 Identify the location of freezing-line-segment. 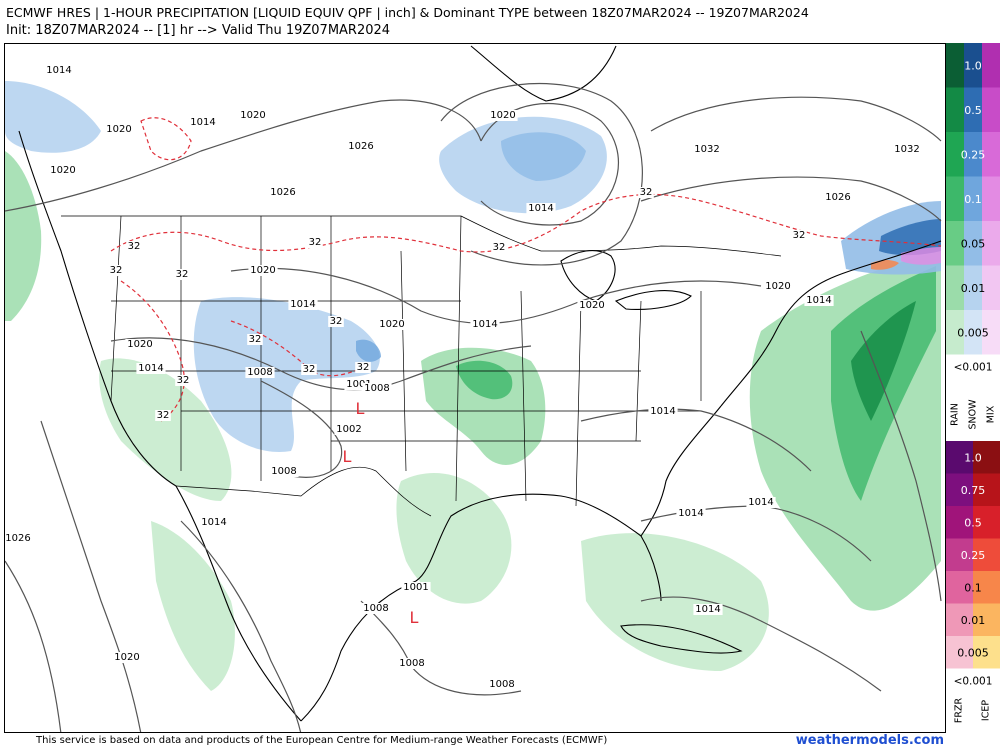
(152, 351).